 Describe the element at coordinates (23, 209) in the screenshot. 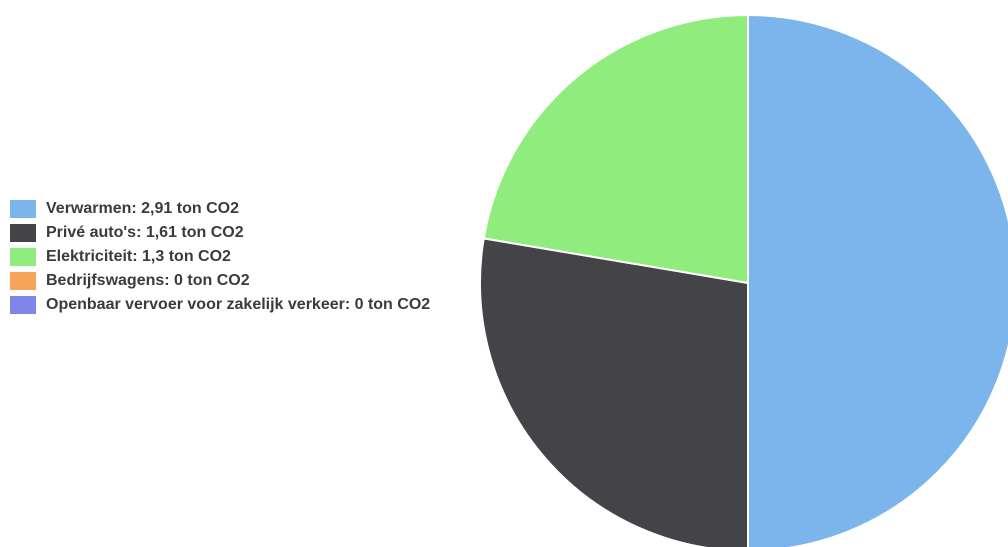

I see `legend-swatch-verwarmen` at that location.